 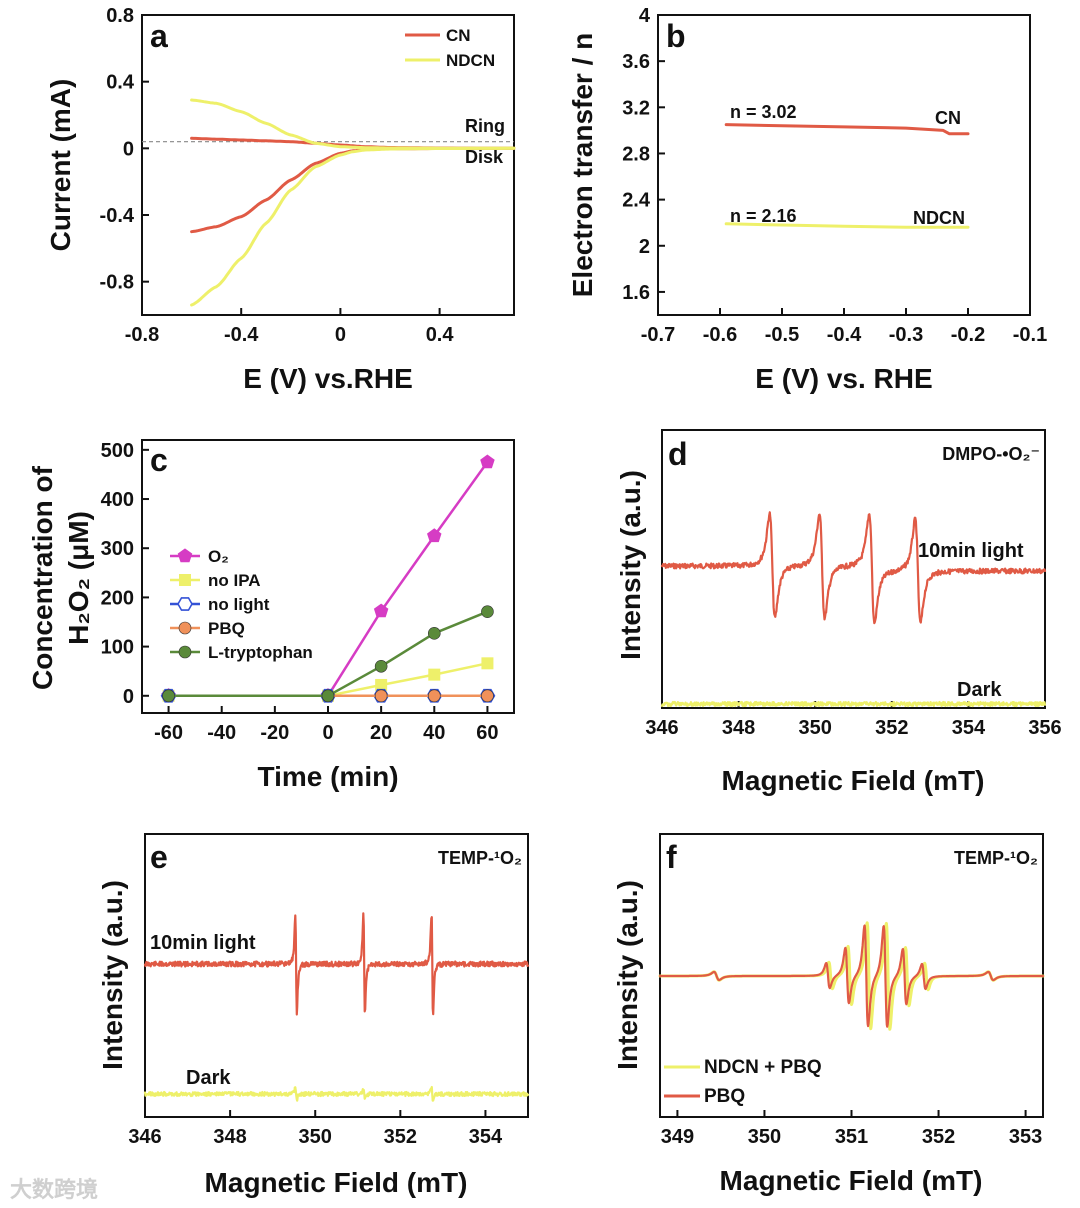 I want to click on x-tick-label-a: -0.4, so click(x=241, y=335).